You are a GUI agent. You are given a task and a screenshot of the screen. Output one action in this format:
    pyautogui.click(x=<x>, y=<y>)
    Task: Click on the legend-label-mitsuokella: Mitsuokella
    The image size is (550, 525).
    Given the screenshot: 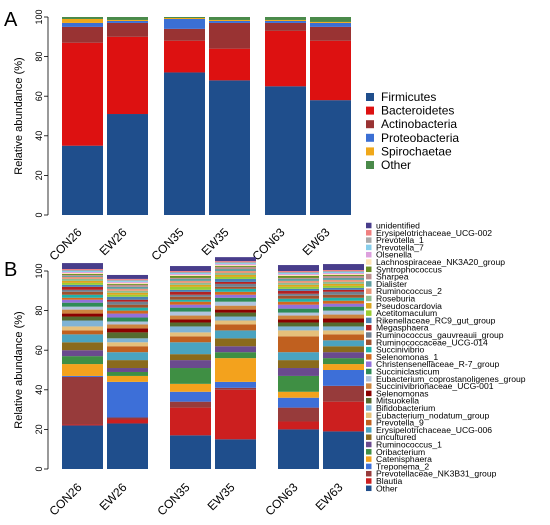 What is the action you would take?
    pyautogui.click(x=397, y=401)
    